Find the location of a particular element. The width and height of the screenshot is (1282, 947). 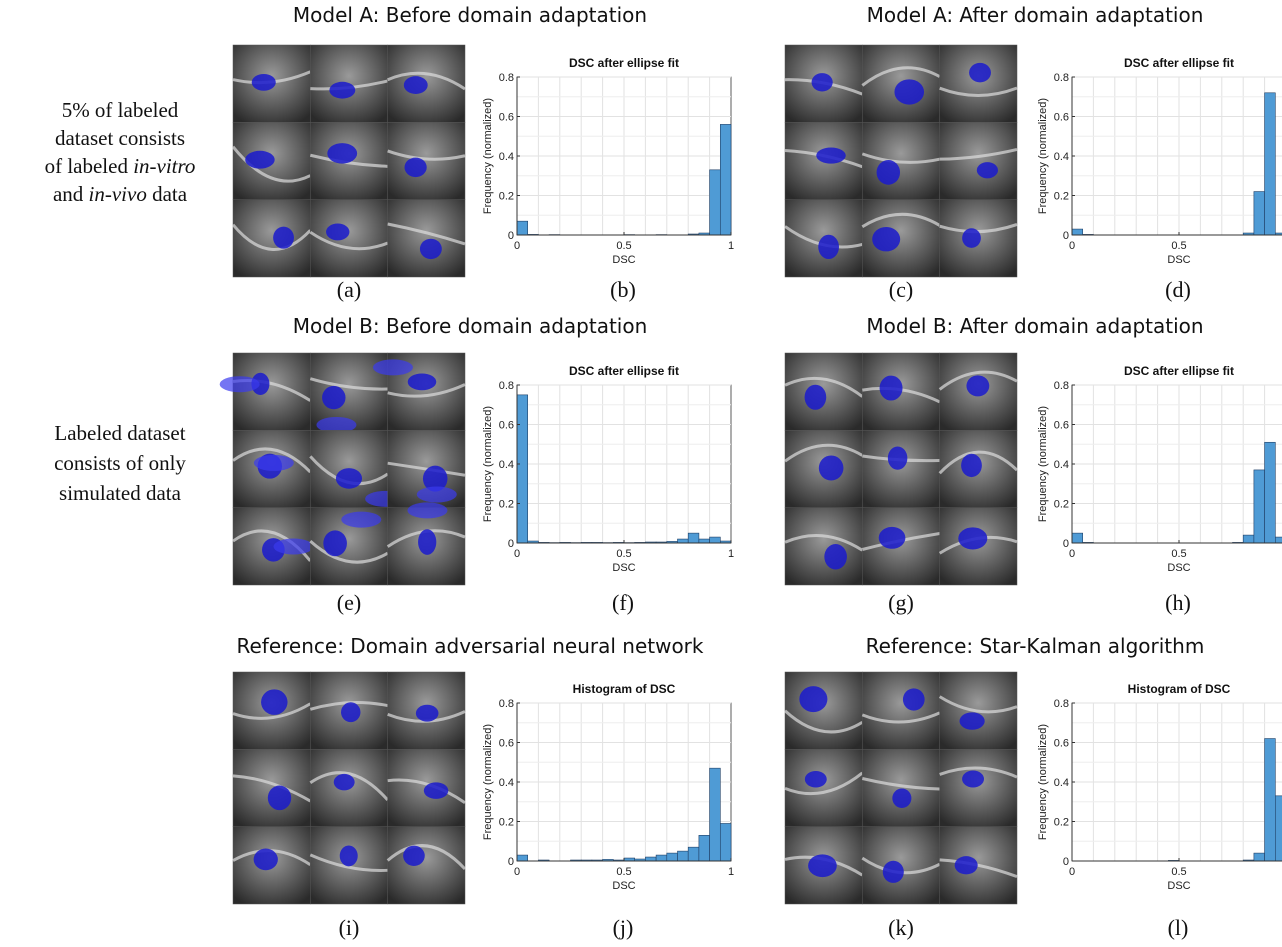

row-label-part: of labeled is located at coordinates (89, 166).